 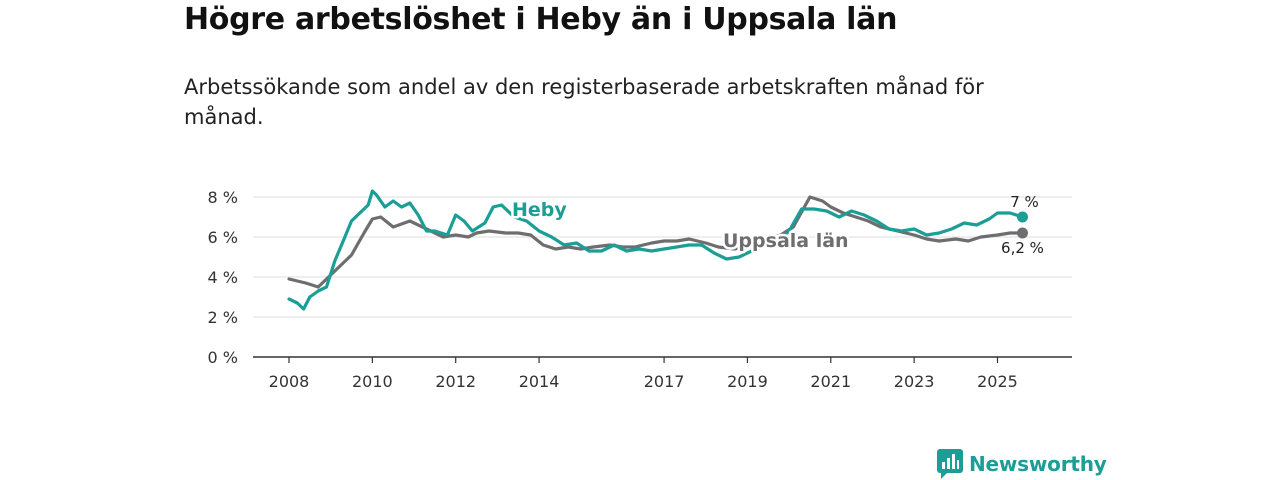 What do you see at coordinates (223, 357) in the screenshot?
I see `y-tick-label: 0 %` at bounding box center [223, 357].